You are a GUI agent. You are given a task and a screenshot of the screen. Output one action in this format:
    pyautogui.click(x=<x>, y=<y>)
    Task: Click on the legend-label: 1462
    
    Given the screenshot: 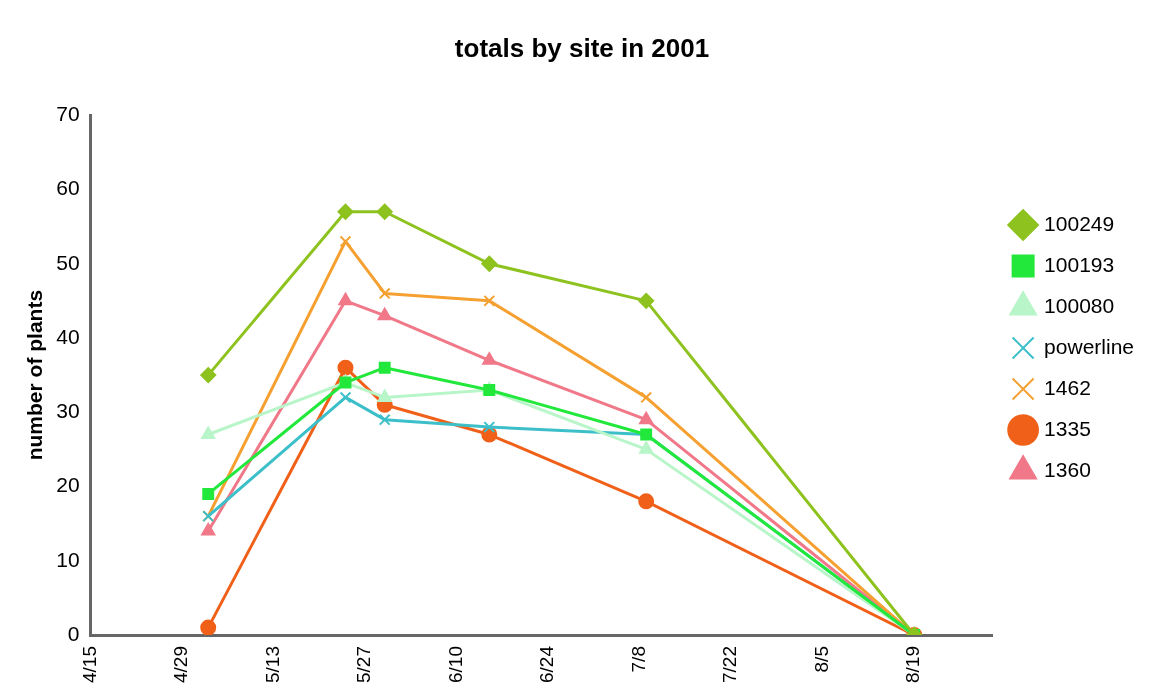 What is the action you would take?
    pyautogui.click(x=1067, y=387)
    